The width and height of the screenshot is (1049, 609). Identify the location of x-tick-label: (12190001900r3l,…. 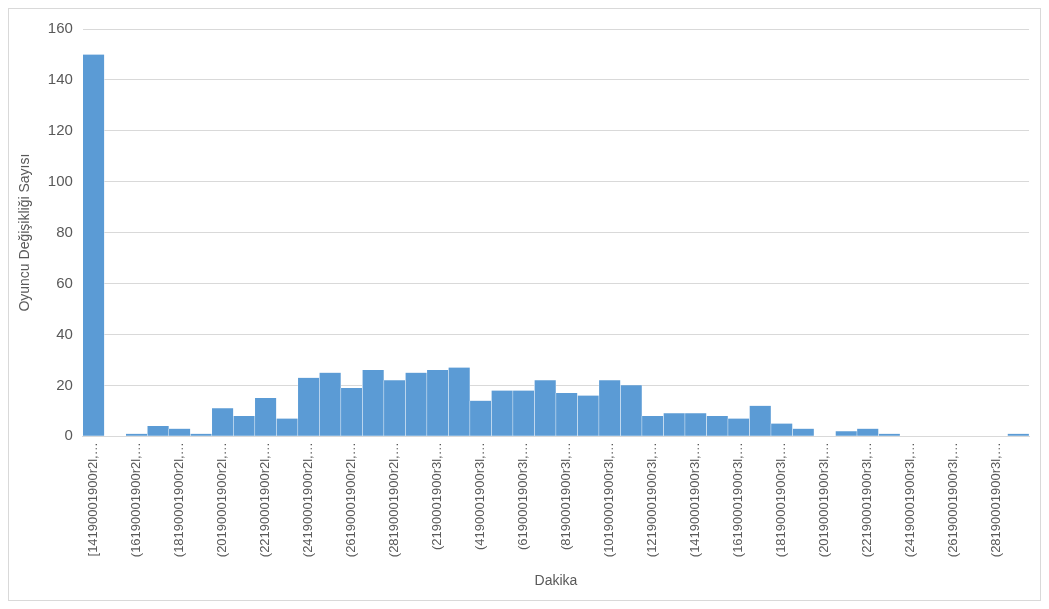
(652, 500).